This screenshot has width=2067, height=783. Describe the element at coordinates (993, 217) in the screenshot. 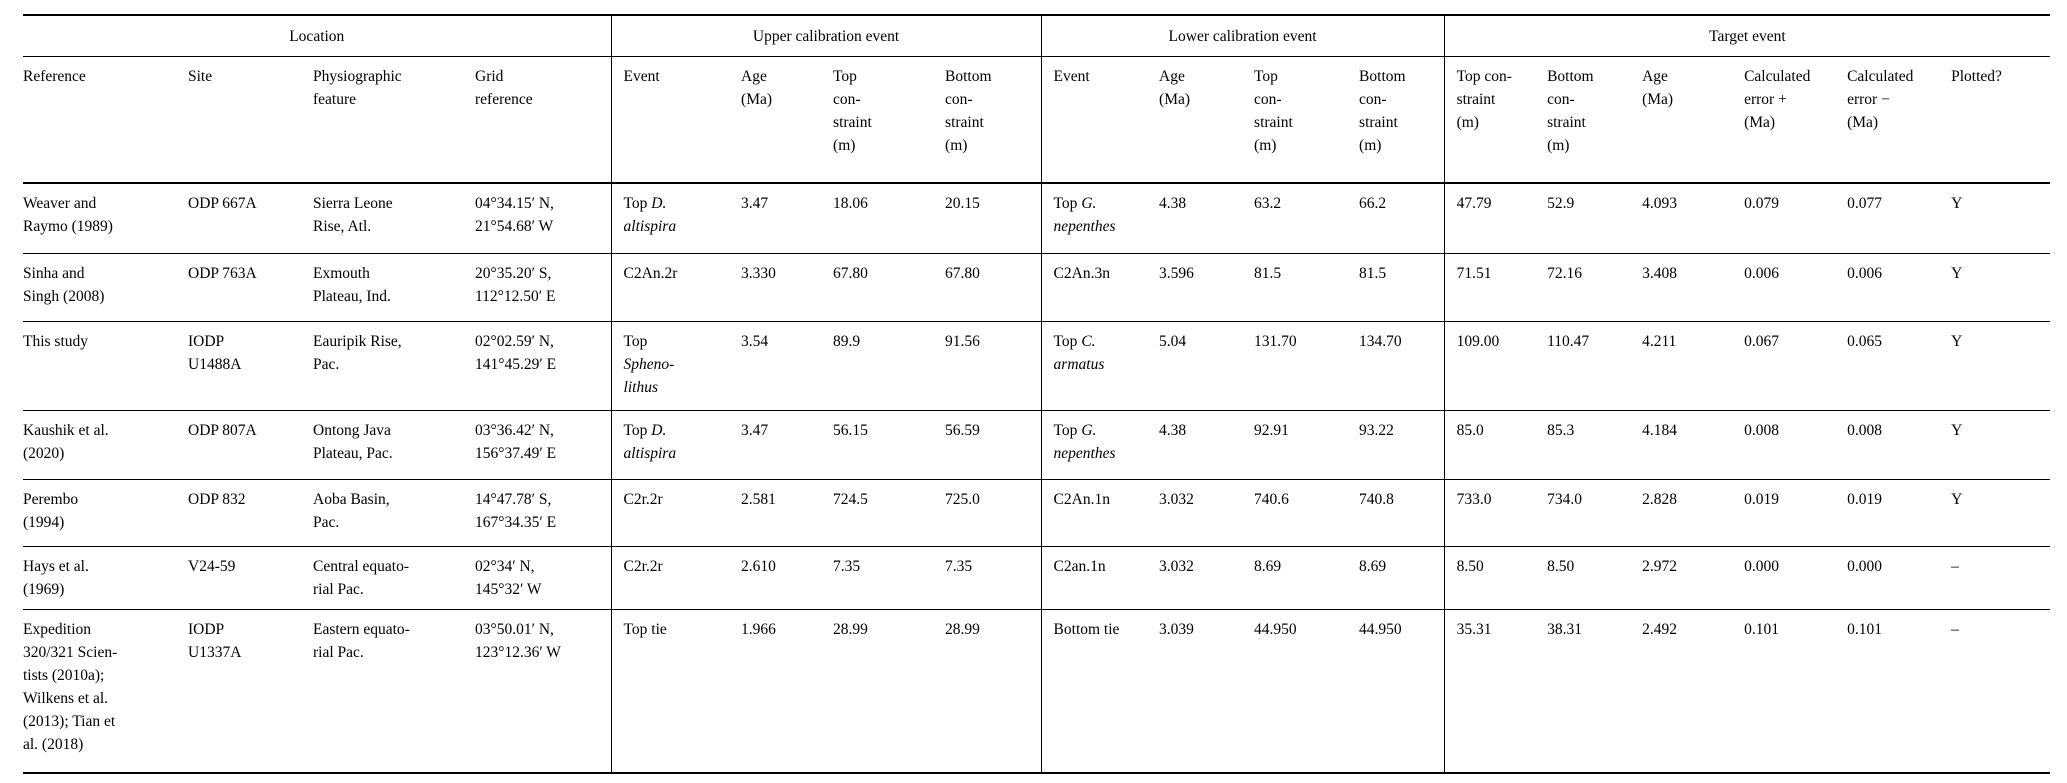

I see `cell: 20.15` at that location.